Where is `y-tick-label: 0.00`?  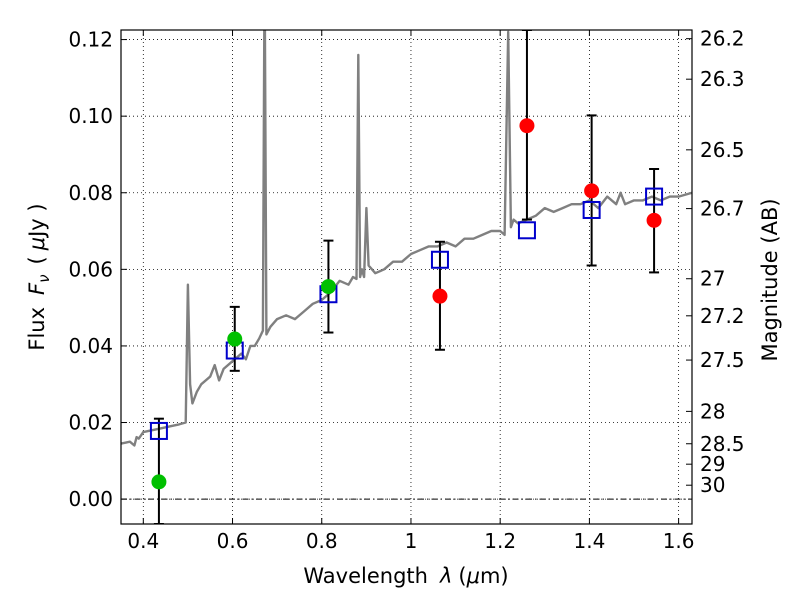
y-tick-label: 0.00 is located at coordinates (90, 499).